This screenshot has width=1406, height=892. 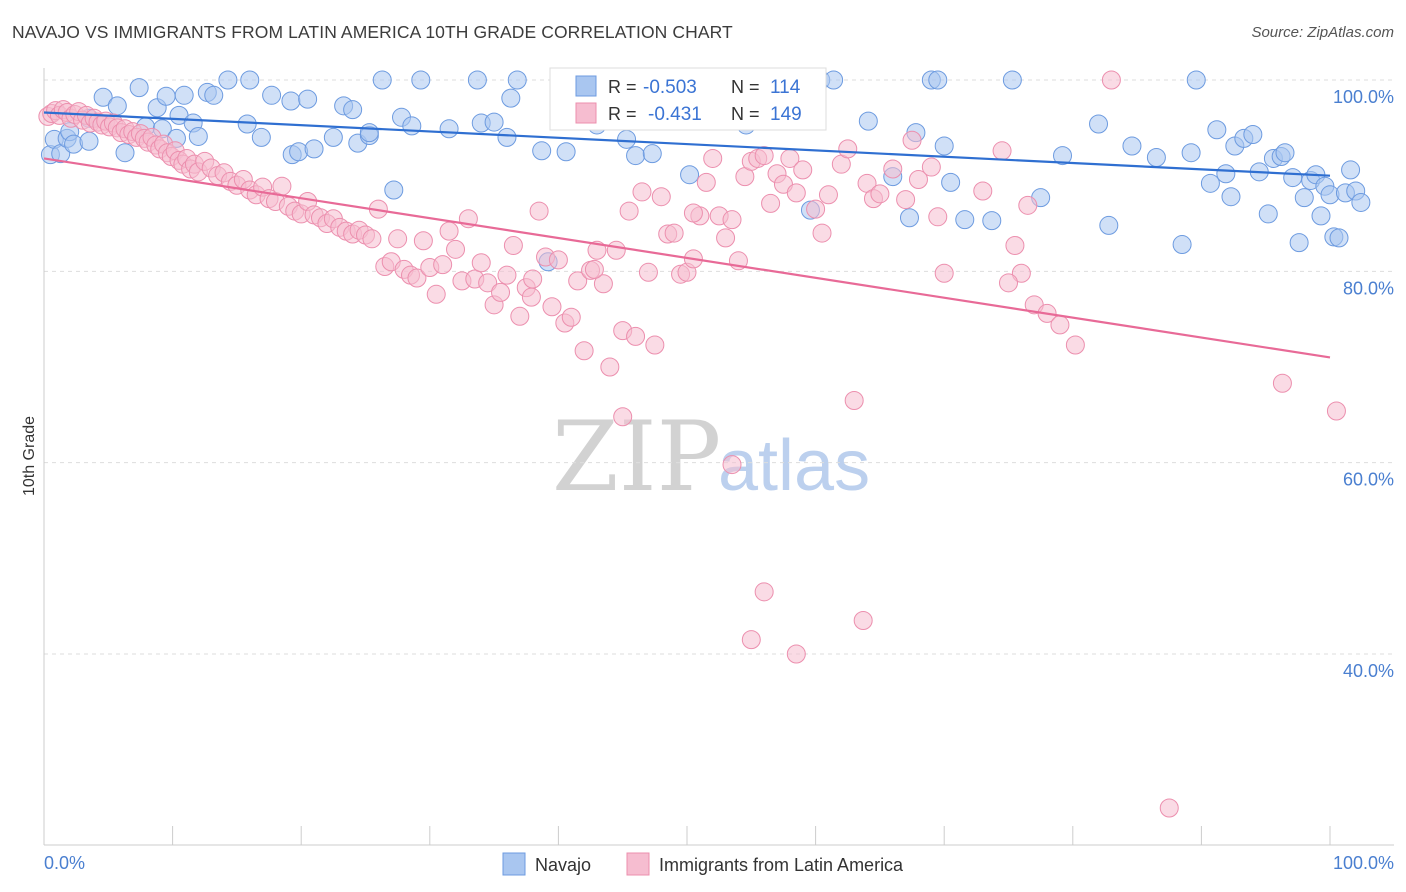 I want to click on legend-label-navajo: Navajo, so click(x=563, y=865).